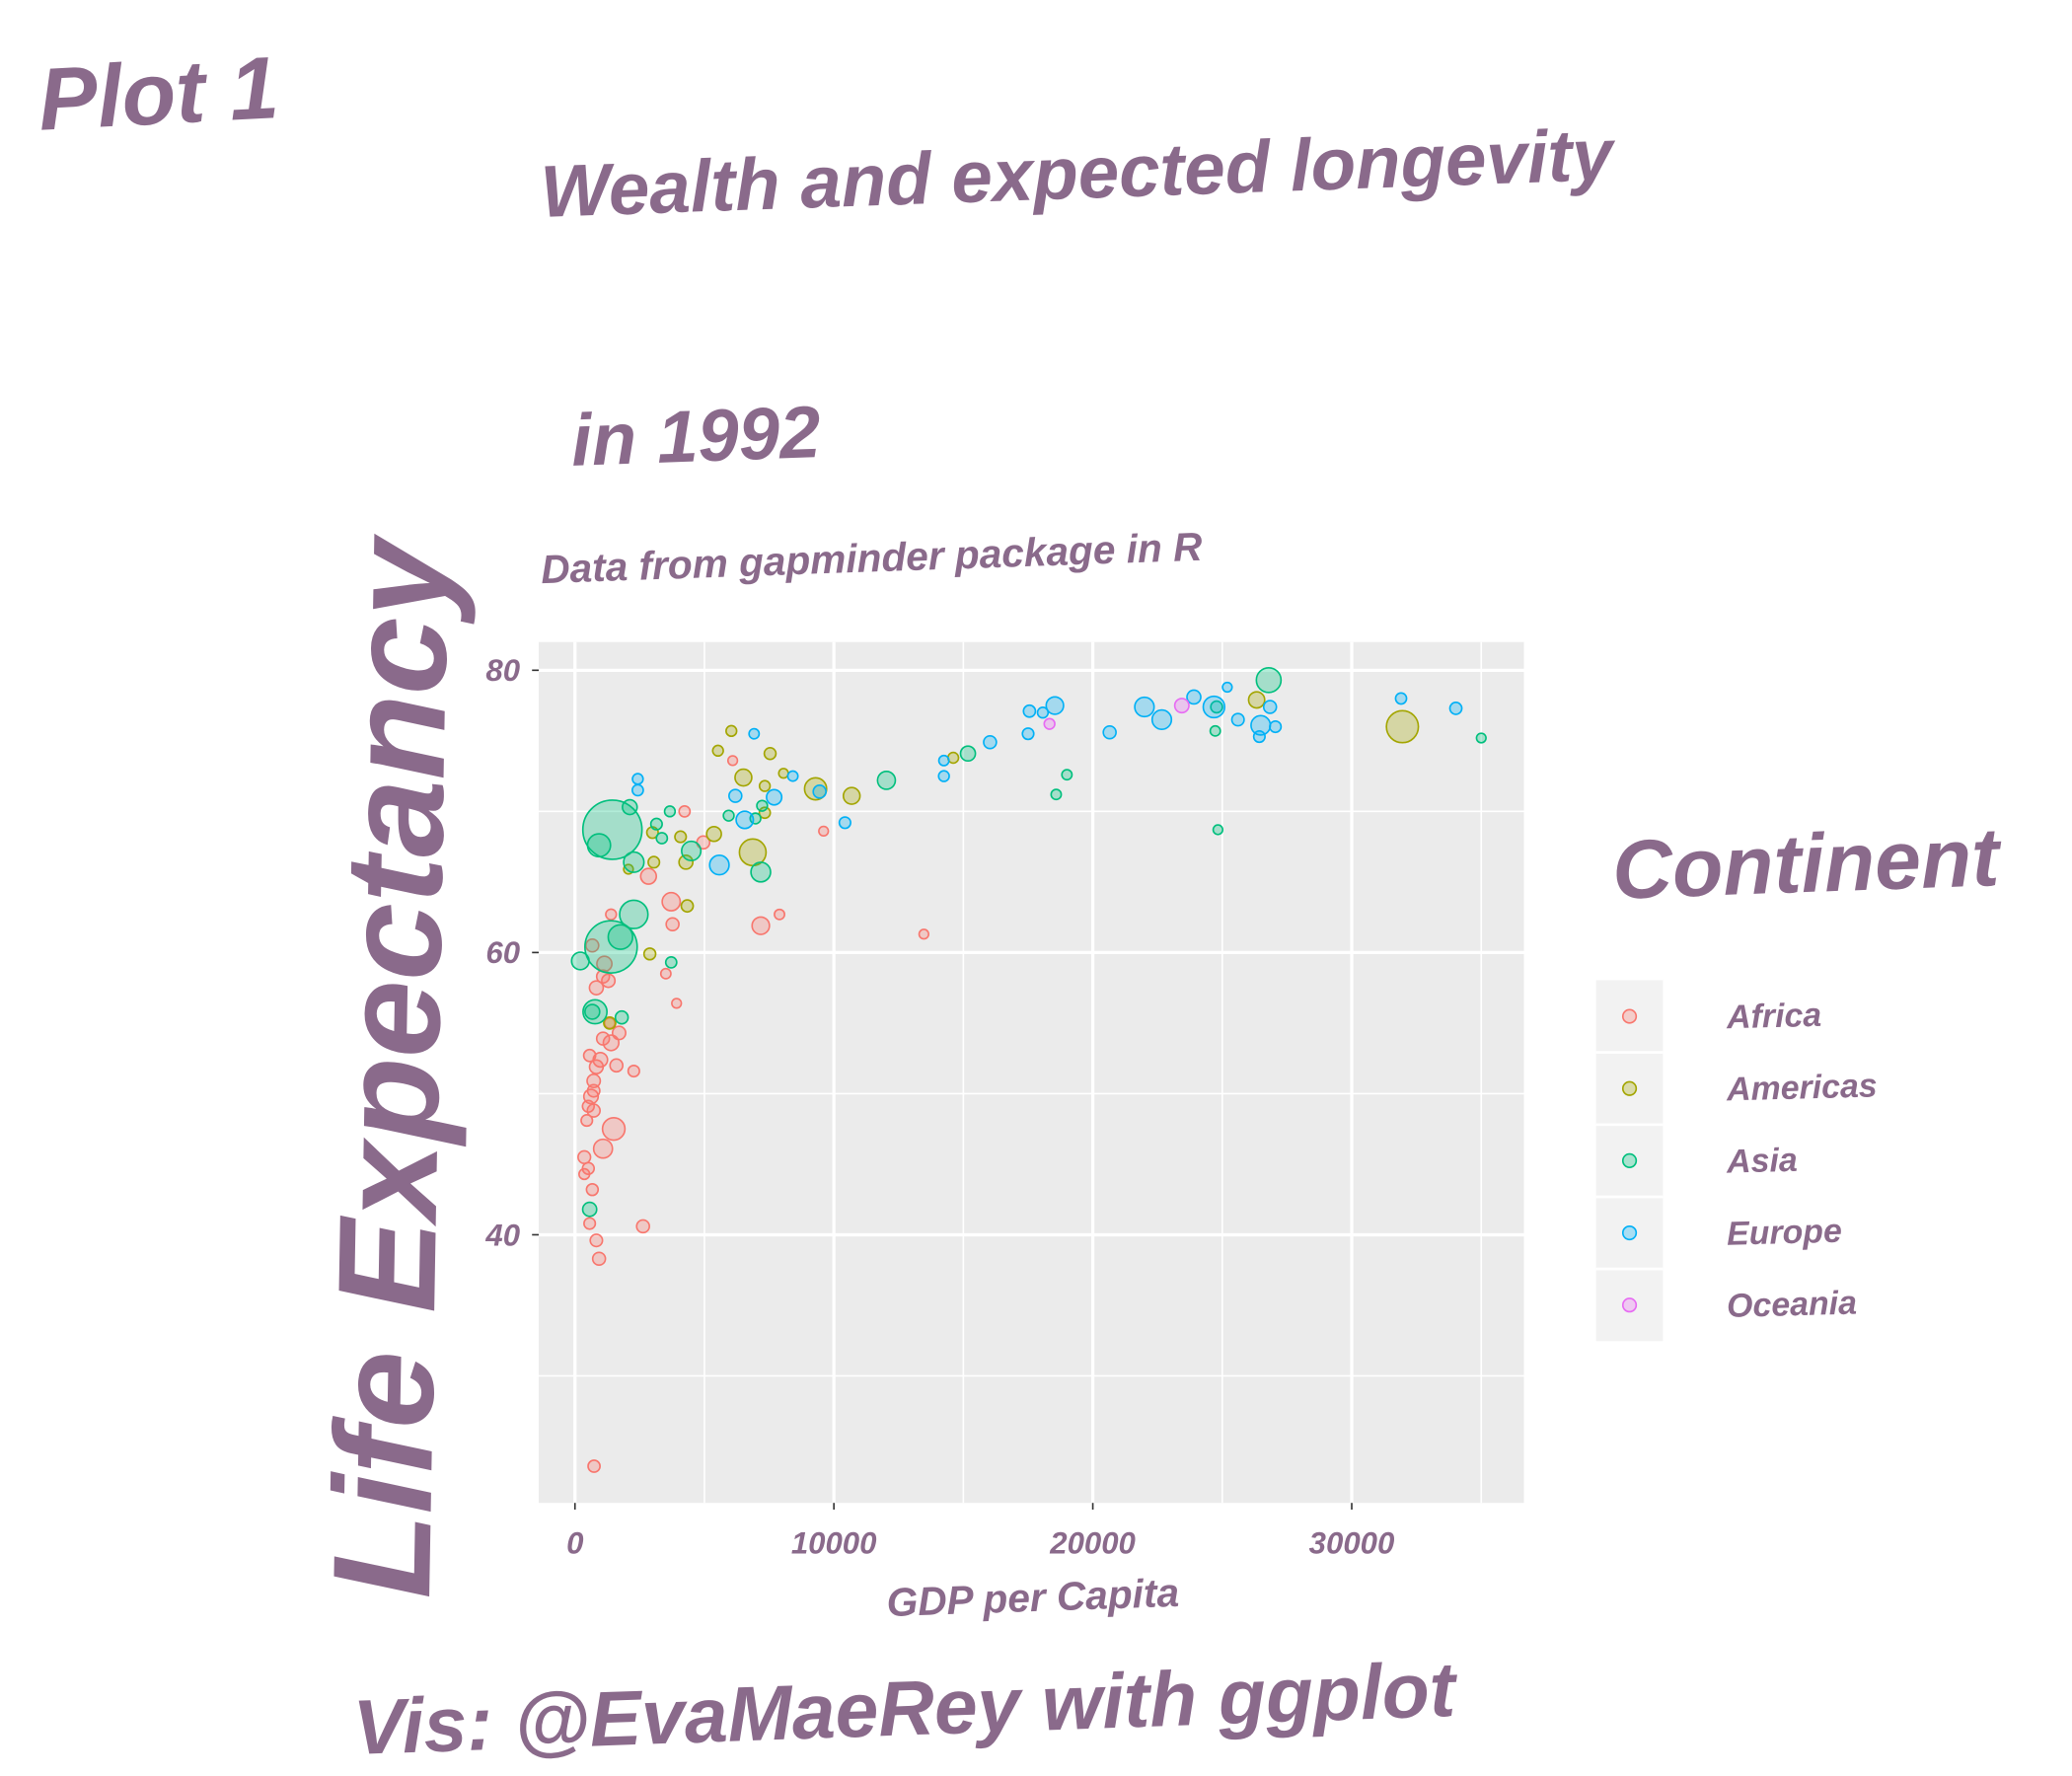 This screenshot has width=2072, height=1776. Describe the element at coordinates (1763, 1162) in the screenshot. I see `legend-label: Asia` at that location.